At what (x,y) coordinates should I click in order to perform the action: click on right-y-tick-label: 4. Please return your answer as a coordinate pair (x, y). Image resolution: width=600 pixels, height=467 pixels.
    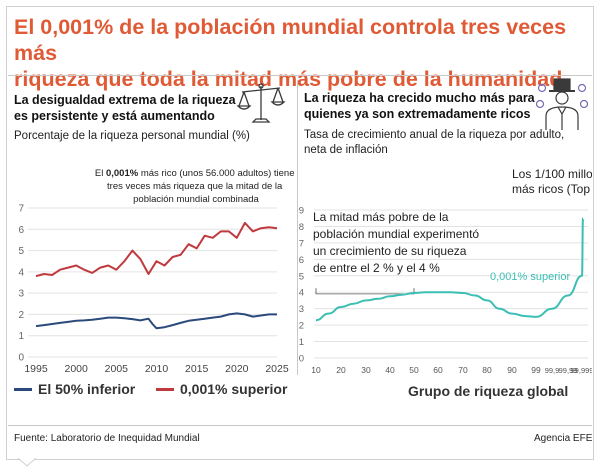
    Looking at the image, I should click on (301, 293).